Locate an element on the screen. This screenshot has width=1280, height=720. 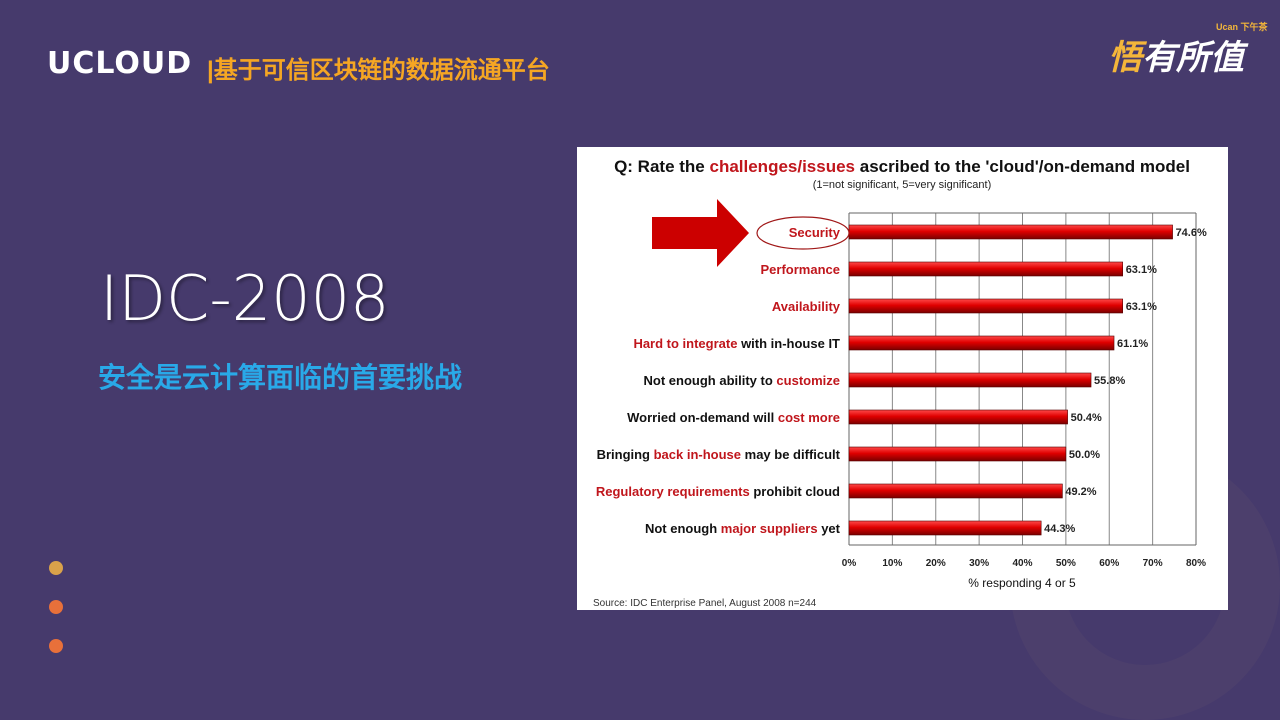
label-segment: back in-house is located at coordinates (697, 454).